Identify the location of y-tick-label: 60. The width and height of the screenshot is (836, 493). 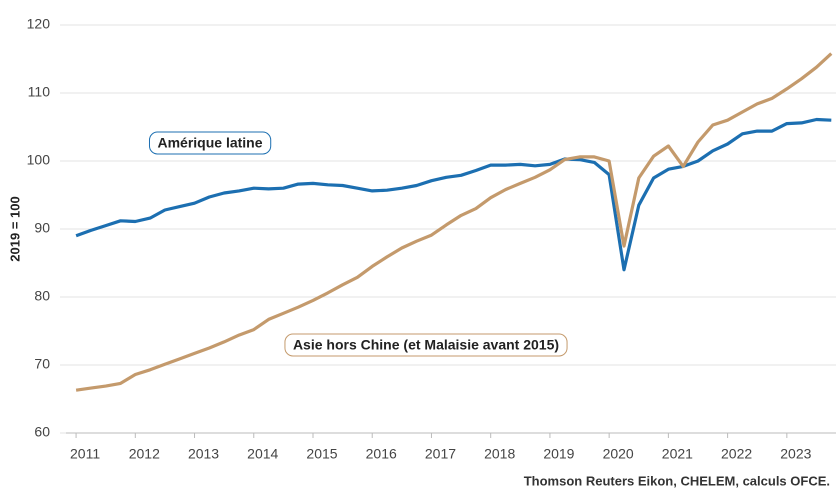
(42, 432).